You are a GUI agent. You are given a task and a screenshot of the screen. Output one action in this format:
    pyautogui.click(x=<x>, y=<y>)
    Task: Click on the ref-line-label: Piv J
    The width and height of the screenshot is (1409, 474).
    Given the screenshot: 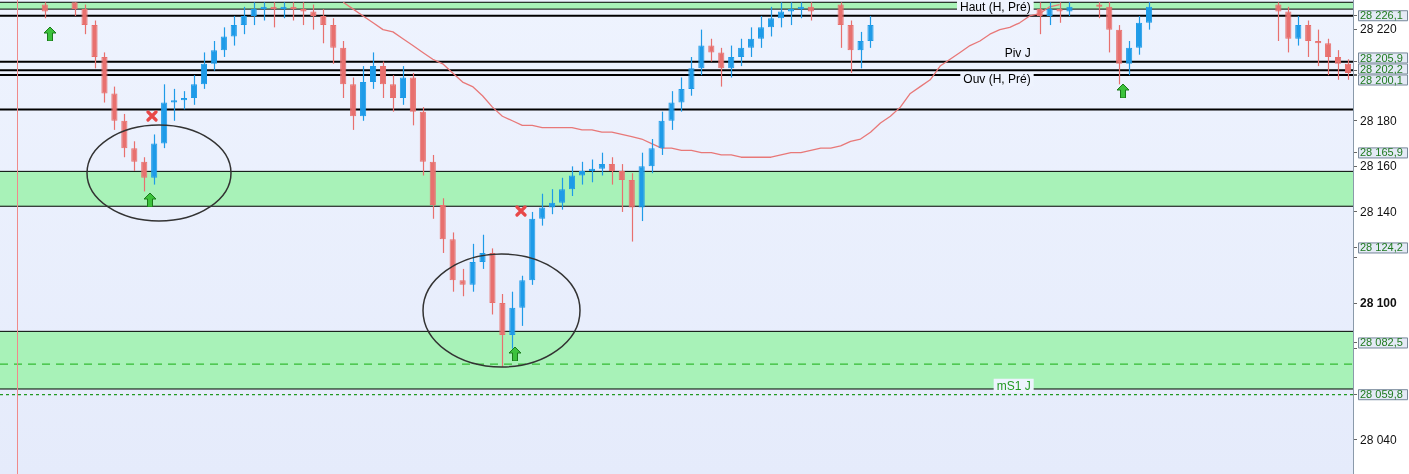 What is the action you would take?
    pyautogui.click(x=1017, y=52)
    